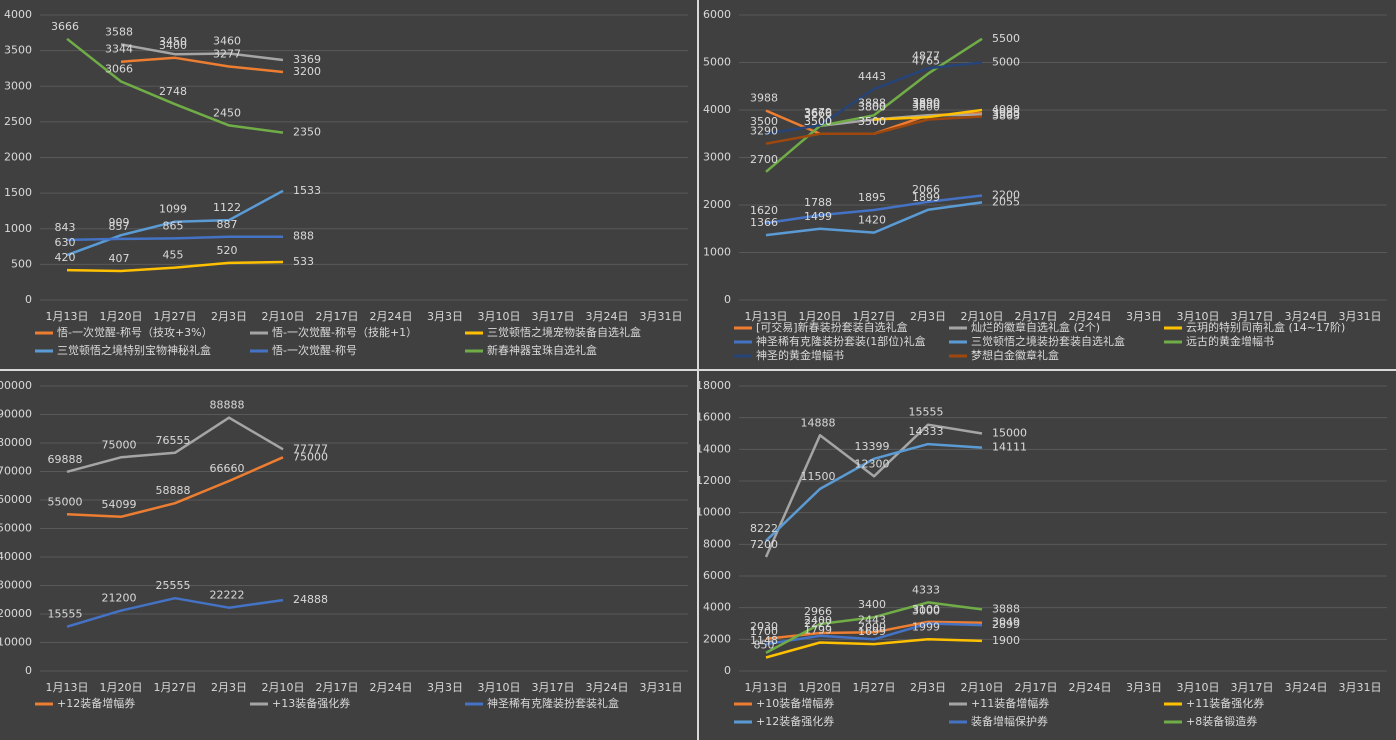 The height and width of the screenshot is (740, 1396). What do you see at coordinates (841, 341) in the screenshot?
I see `legend-label: 神圣稀有克隆装扮套装(1部位)礼盒` at bounding box center [841, 341].